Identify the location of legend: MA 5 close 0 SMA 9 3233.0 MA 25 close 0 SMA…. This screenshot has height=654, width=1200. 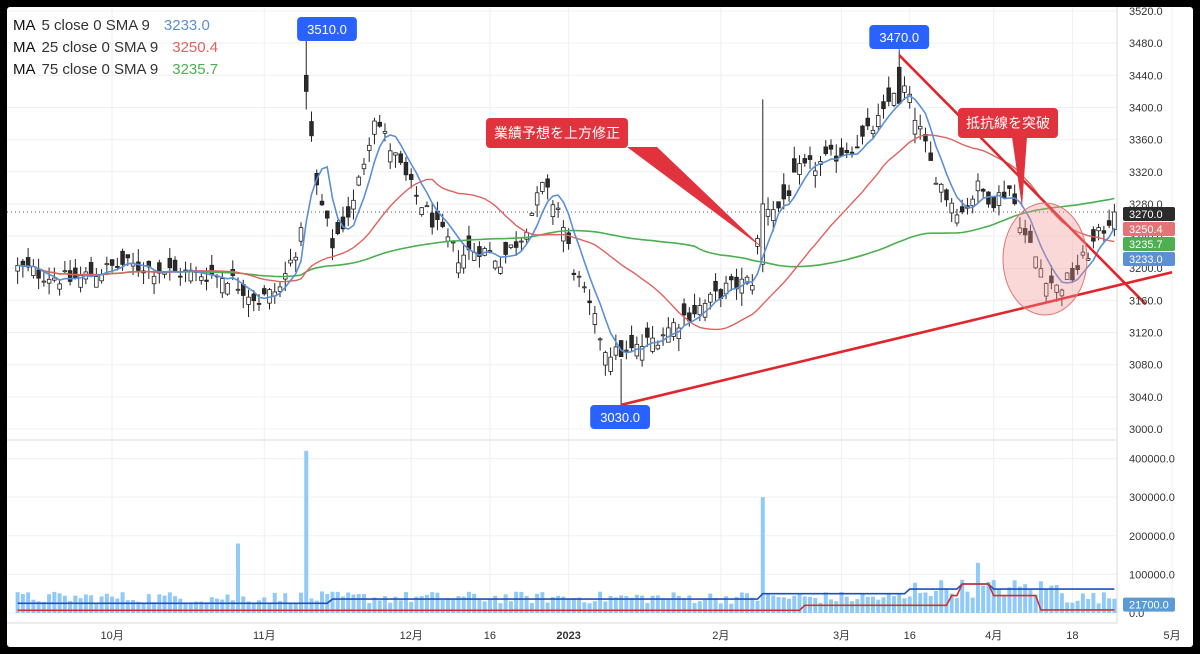
(115, 48).